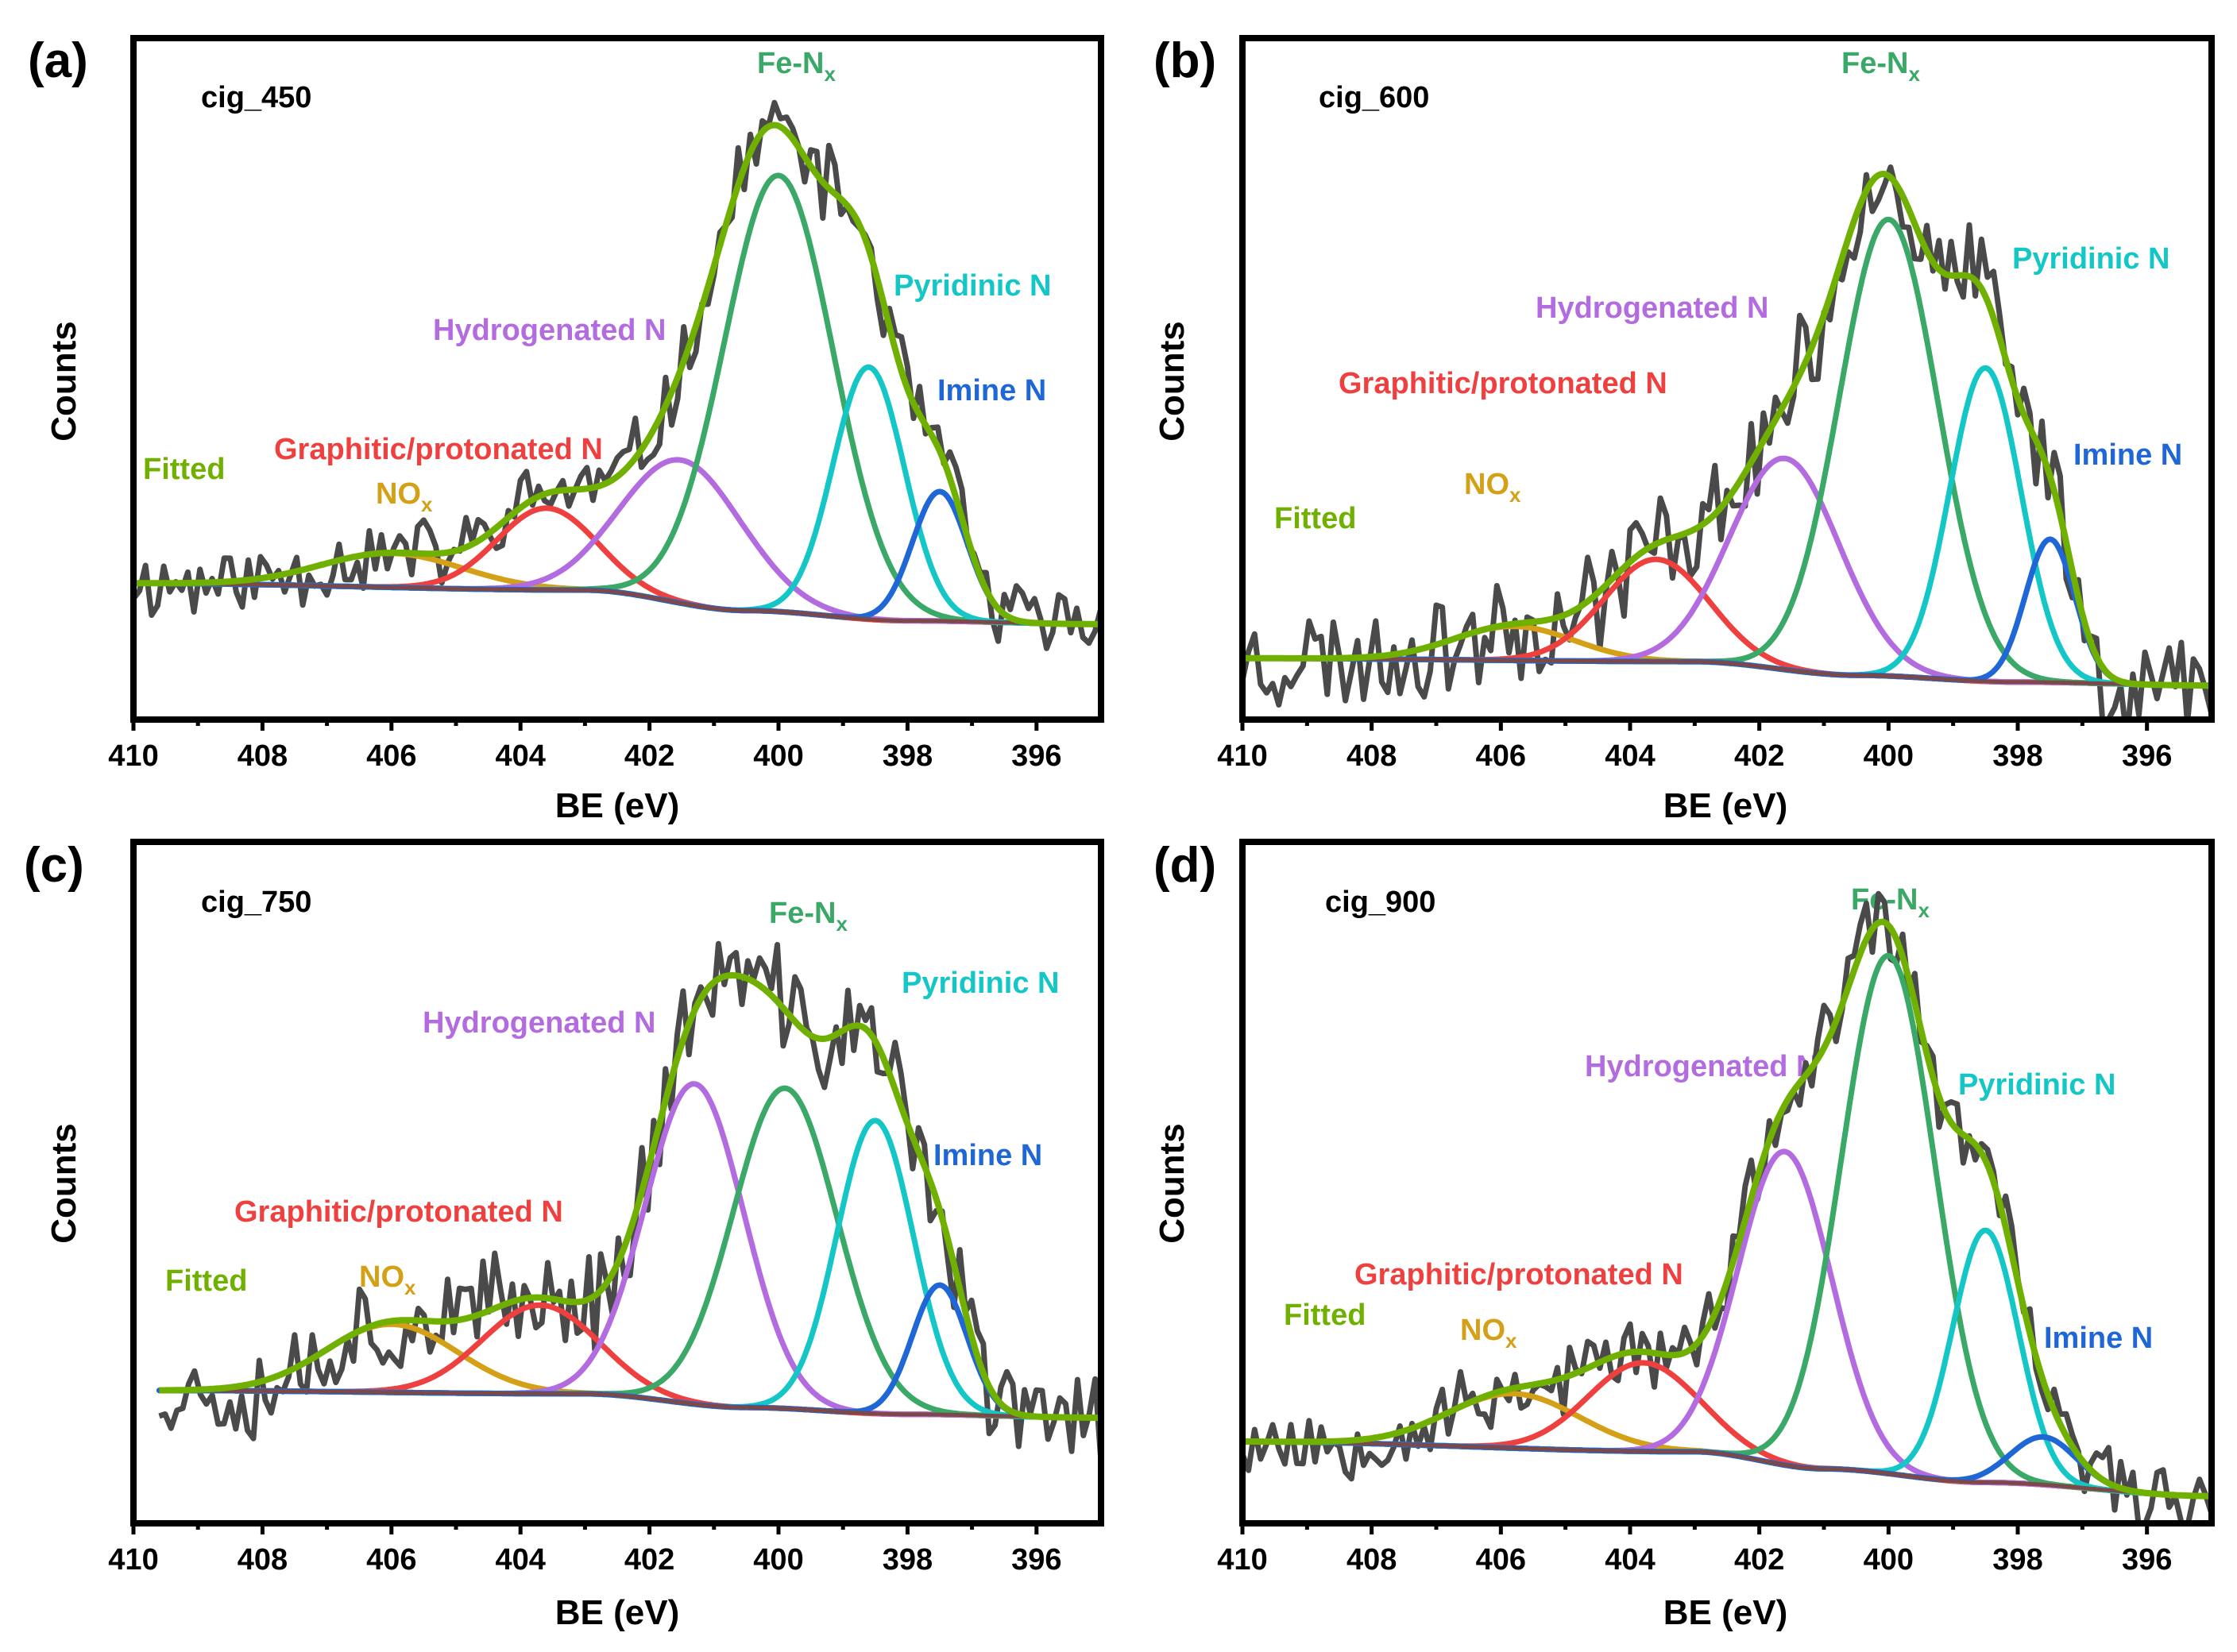  I want to click on sample-name: cig_750, so click(256, 902).